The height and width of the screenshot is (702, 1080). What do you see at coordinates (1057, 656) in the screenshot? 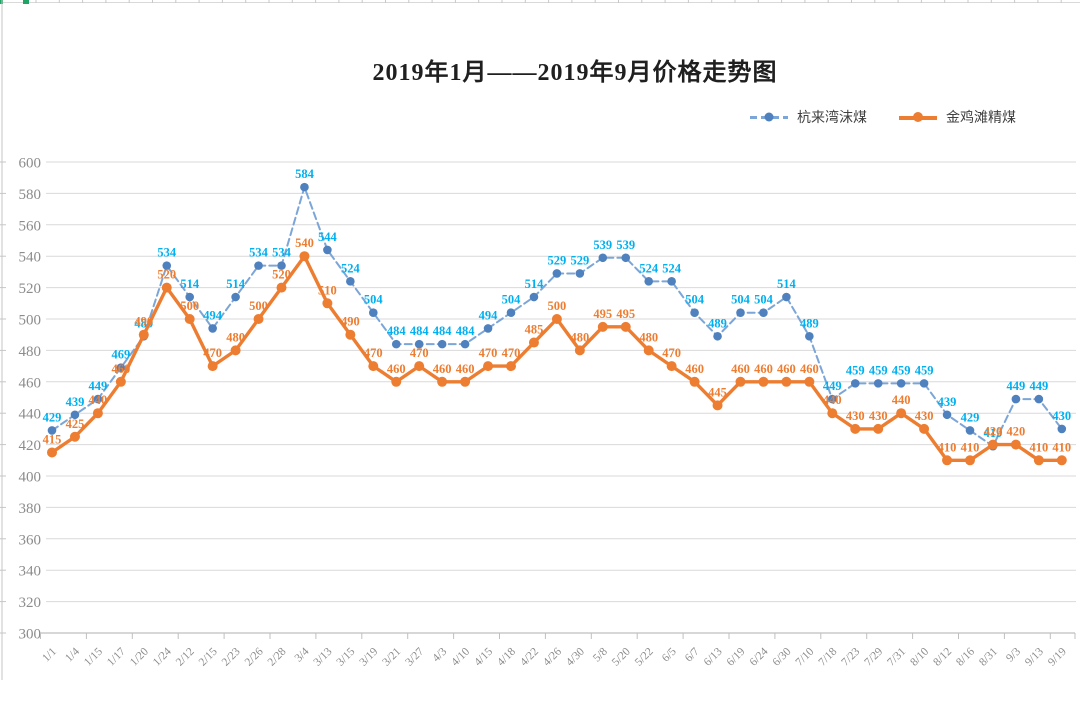
I see `svg-text: 9/19` at bounding box center [1057, 656].